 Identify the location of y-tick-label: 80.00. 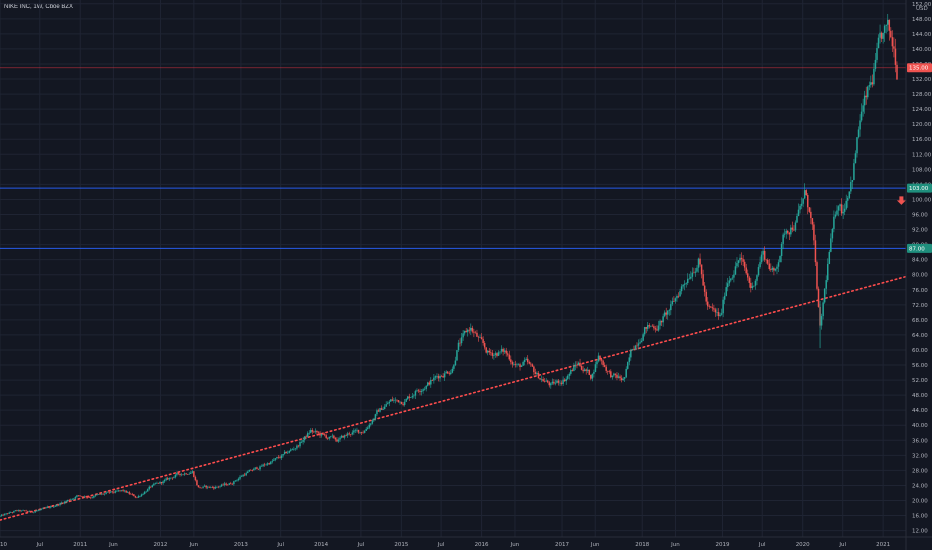
(920, 276).